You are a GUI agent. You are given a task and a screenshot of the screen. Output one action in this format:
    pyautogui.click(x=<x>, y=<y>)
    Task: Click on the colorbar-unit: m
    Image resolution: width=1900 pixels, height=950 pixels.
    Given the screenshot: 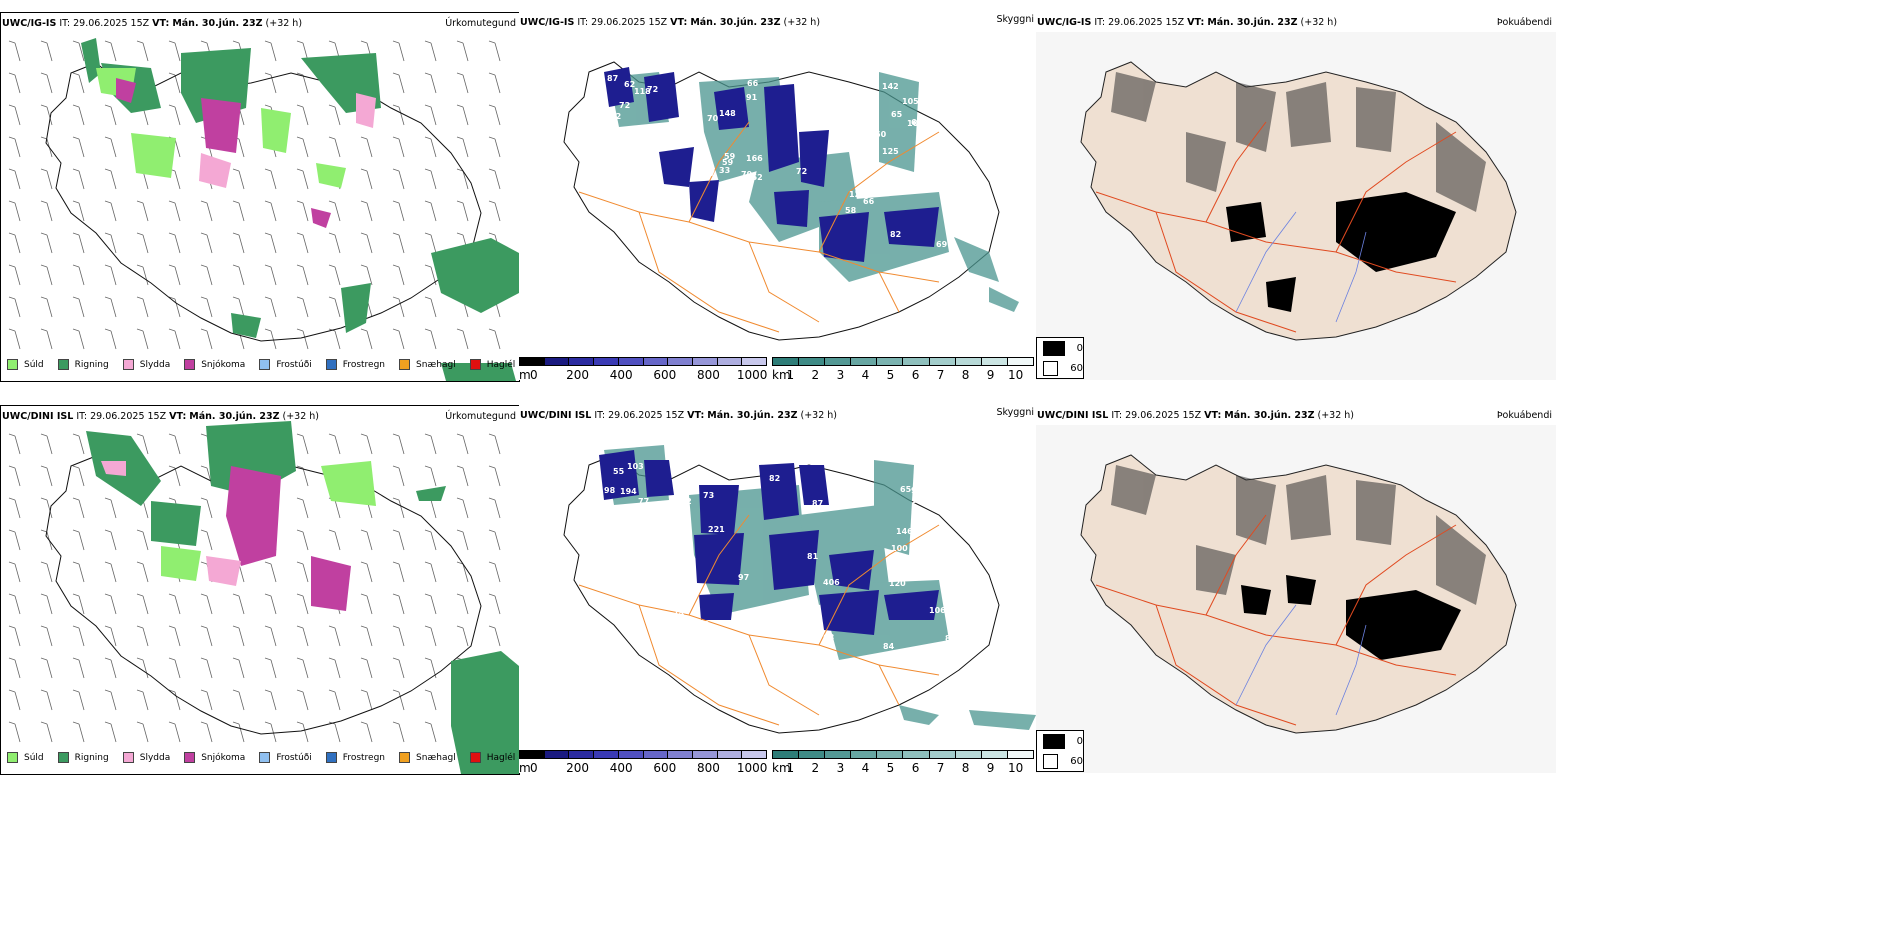 What is the action you would take?
    pyautogui.click(x=525, y=375)
    